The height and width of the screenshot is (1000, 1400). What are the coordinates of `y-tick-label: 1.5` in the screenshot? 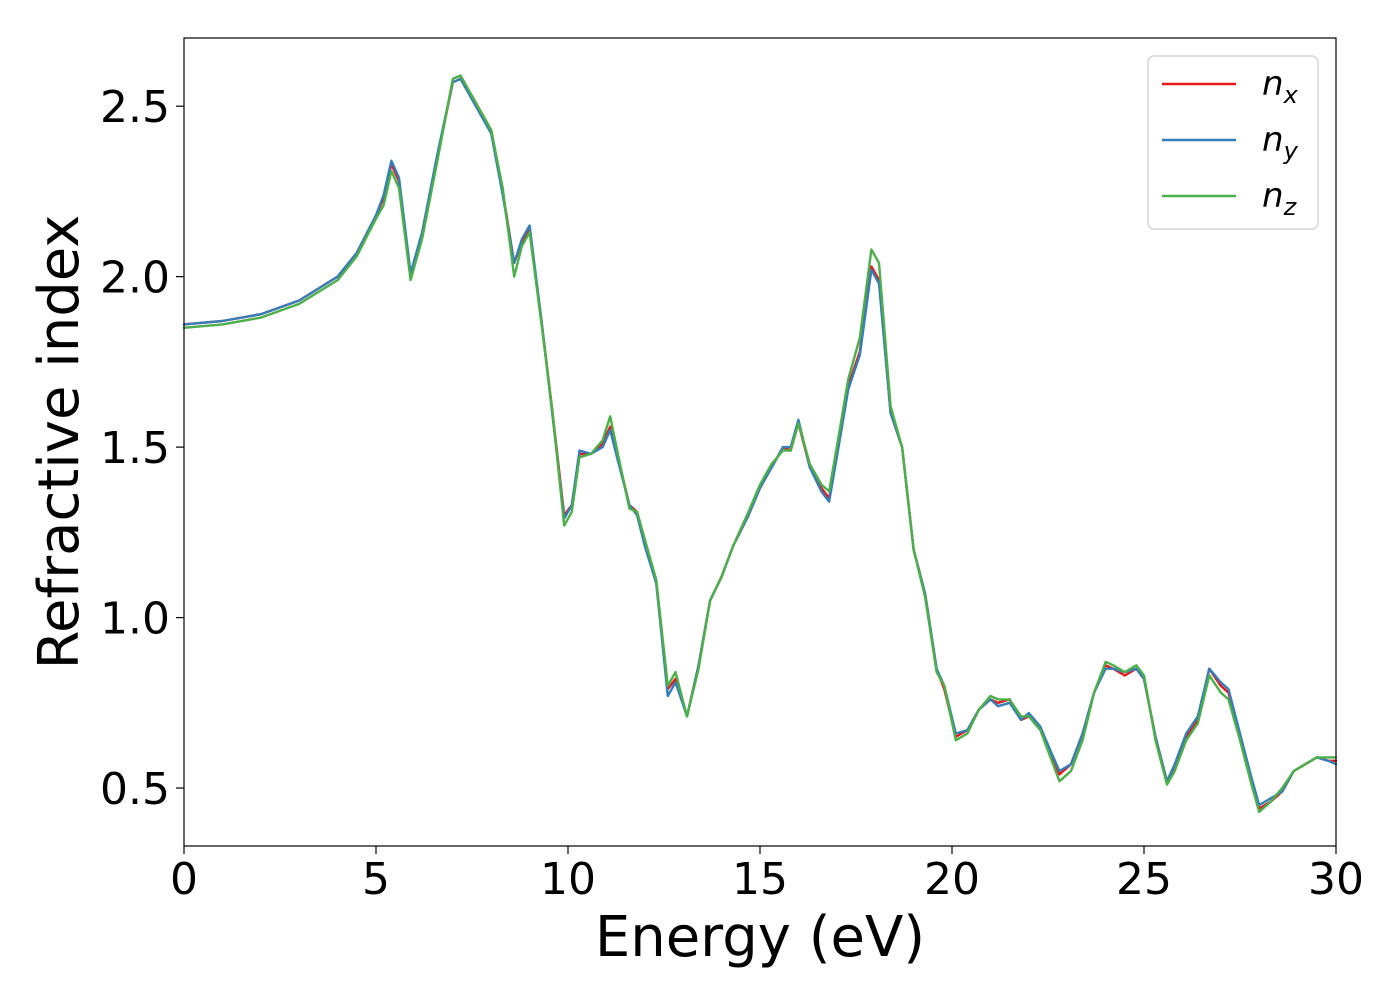 It's located at (135, 448).